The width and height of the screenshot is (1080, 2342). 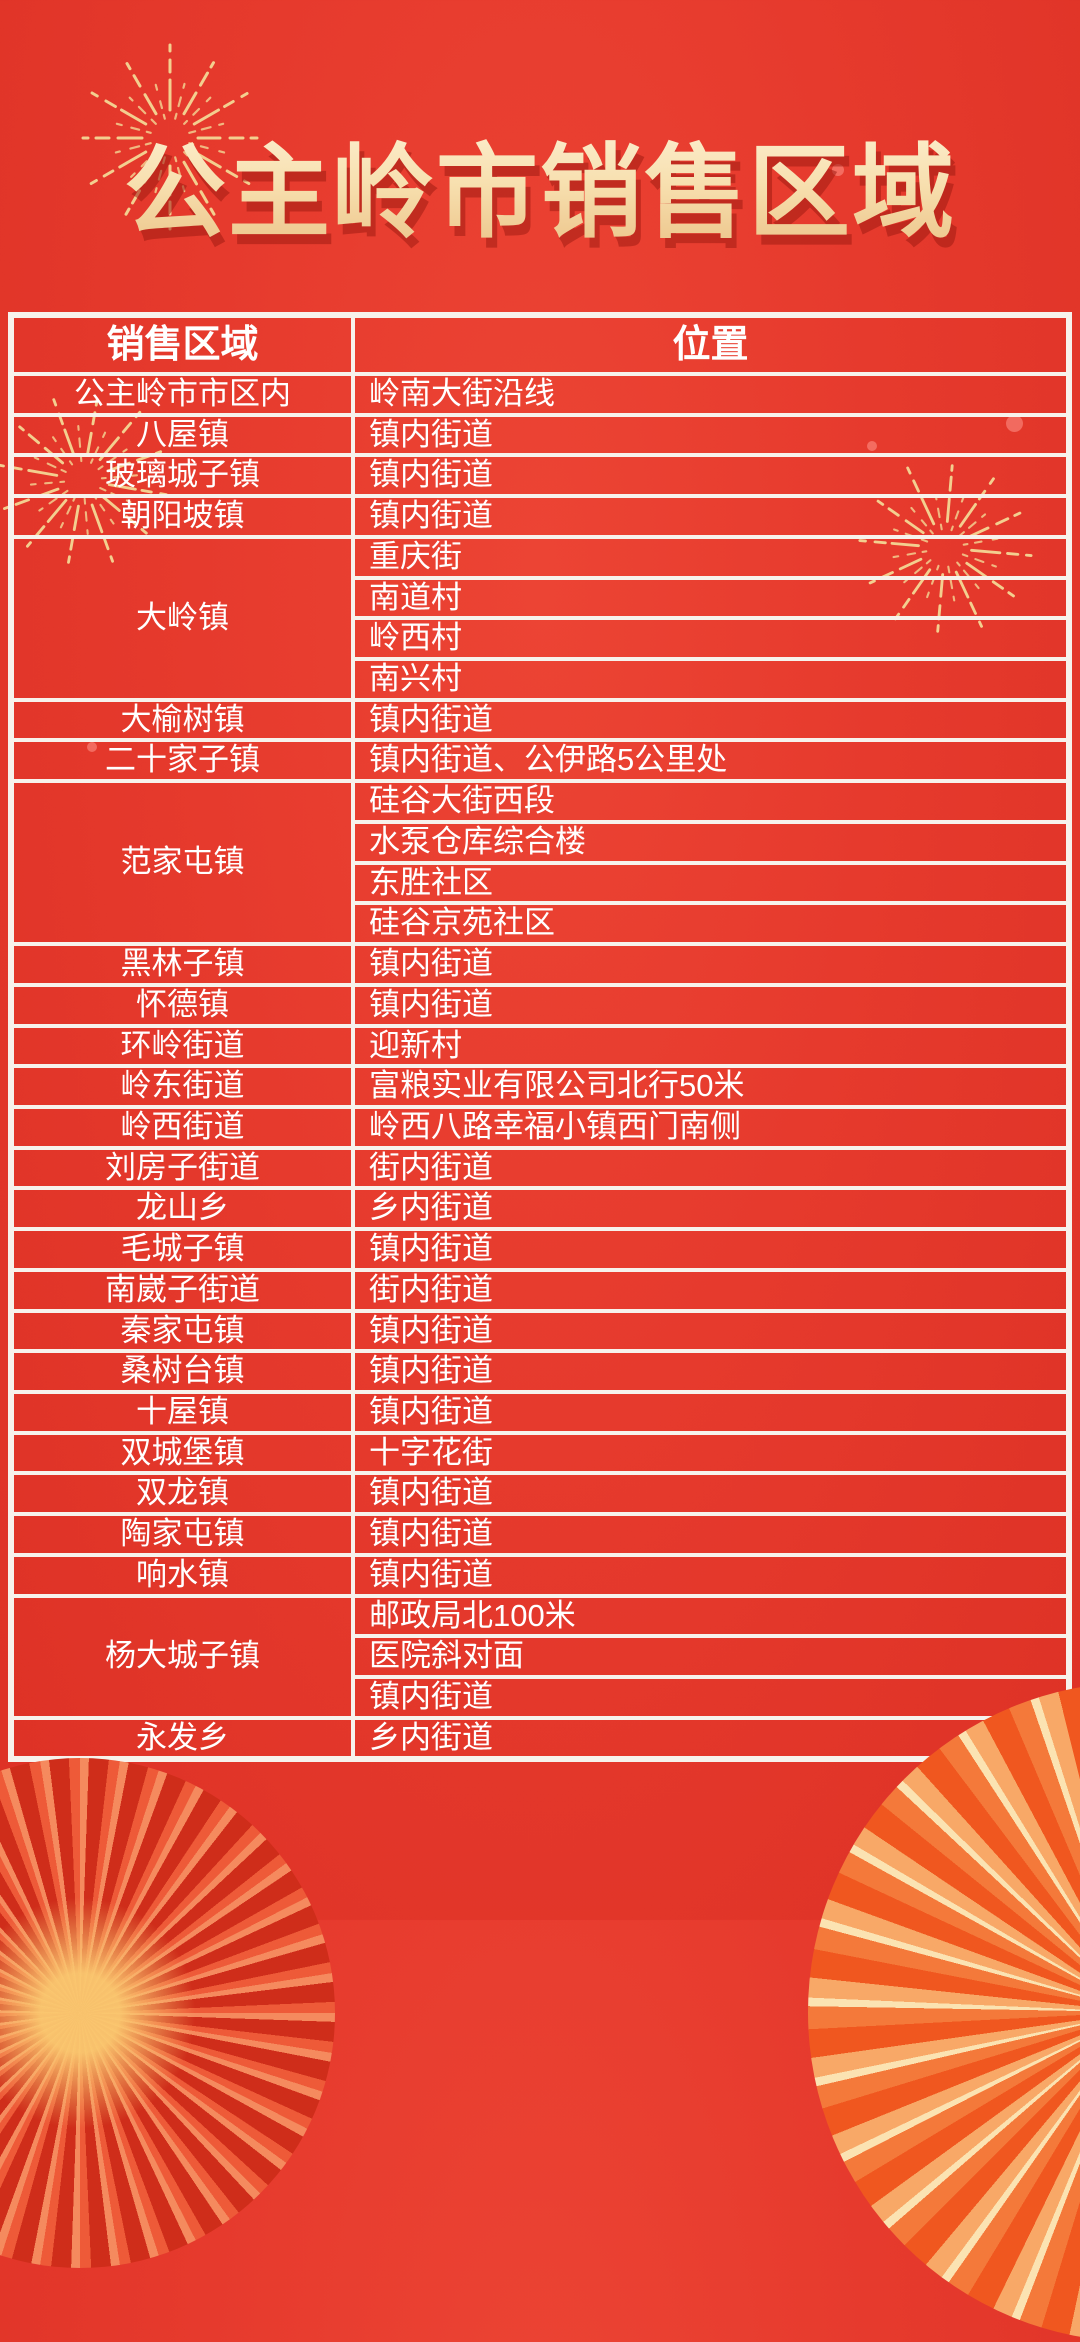 What do you see at coordinates (182, 435) in the screenshot?
I see `region-cell: 八屋镇` at bounding box center [182, 435].